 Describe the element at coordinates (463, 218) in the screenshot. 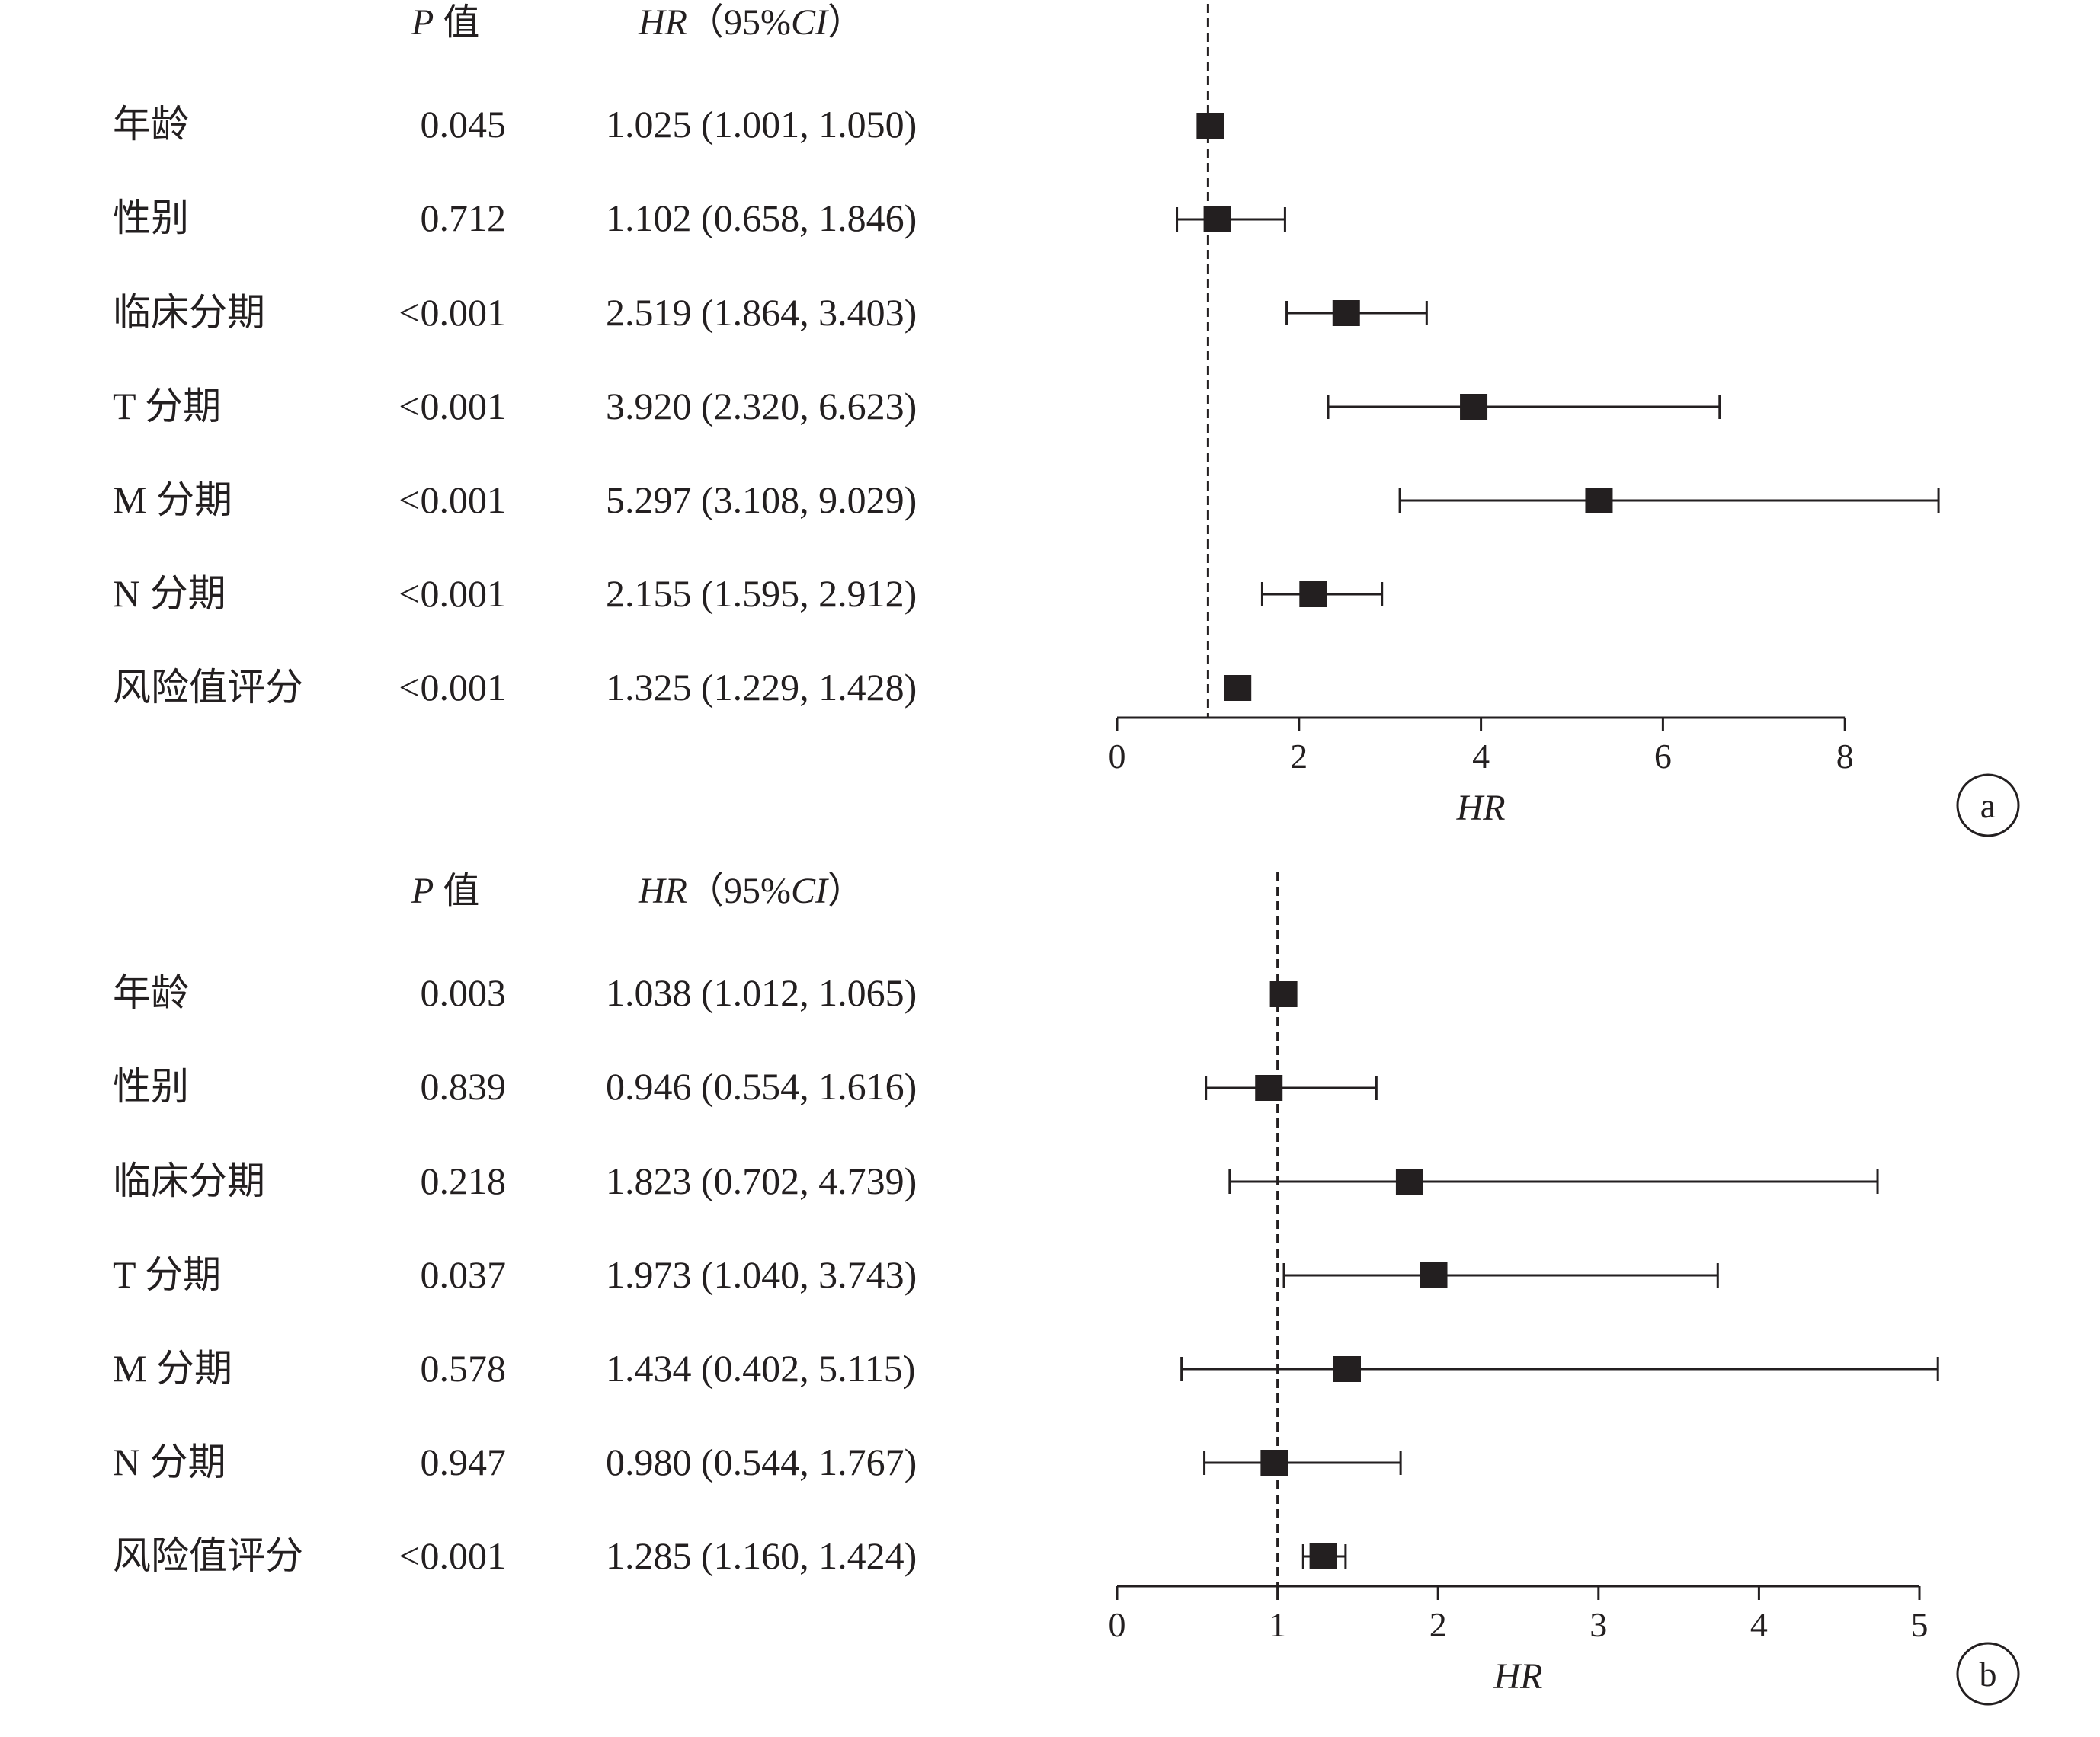

I see `p-value: 0.712` at that location.